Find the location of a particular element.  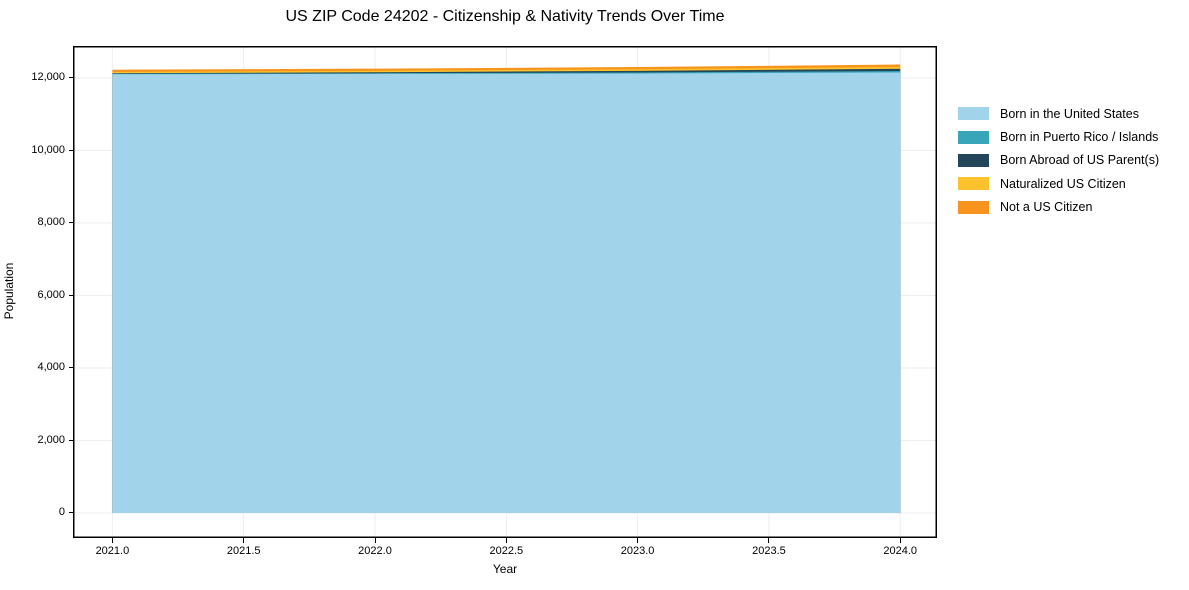

legend-swatch-naturalized-us-citizen is located at coordinates (973, 184).